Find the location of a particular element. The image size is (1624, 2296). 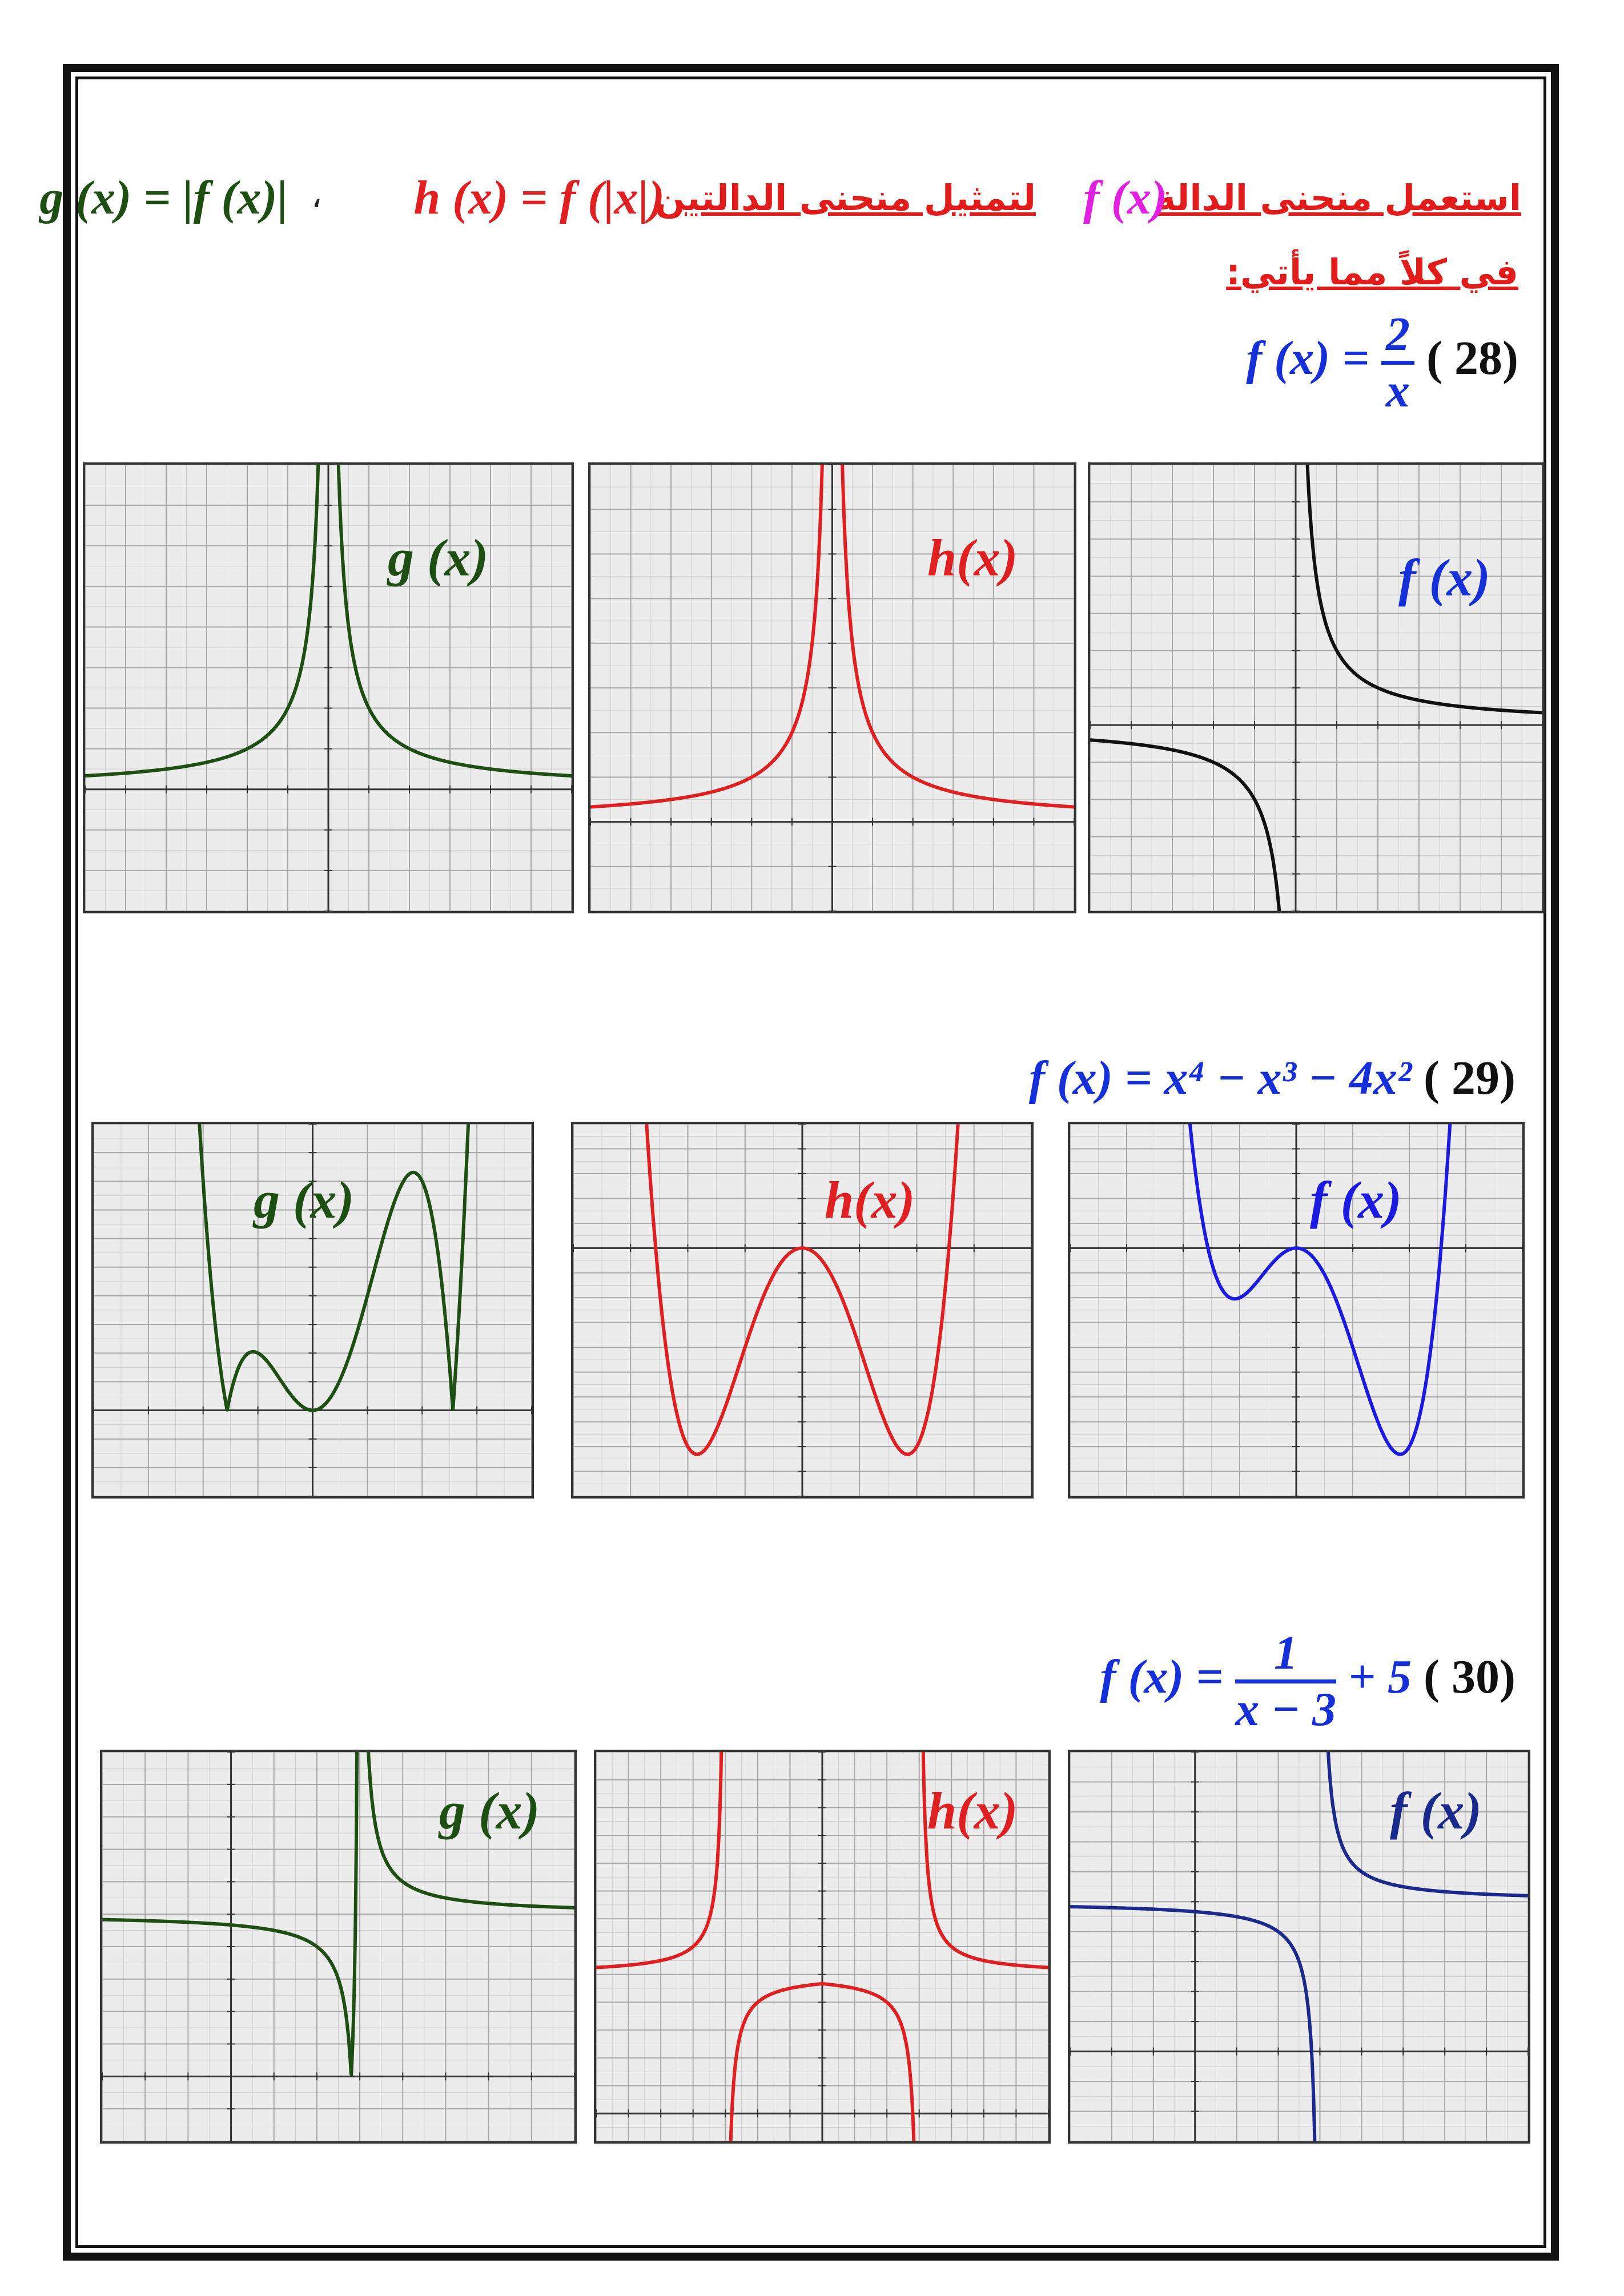

graph-29-g-label: g (x) is located at coordinates (304, 1200).